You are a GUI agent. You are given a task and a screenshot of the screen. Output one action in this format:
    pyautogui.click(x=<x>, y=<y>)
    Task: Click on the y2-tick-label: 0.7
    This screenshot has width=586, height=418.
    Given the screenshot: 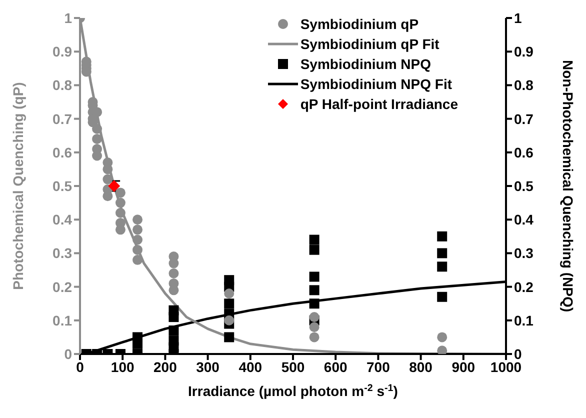 What is the action you would take?
    pyautogui.click(x=524, y=118)
    